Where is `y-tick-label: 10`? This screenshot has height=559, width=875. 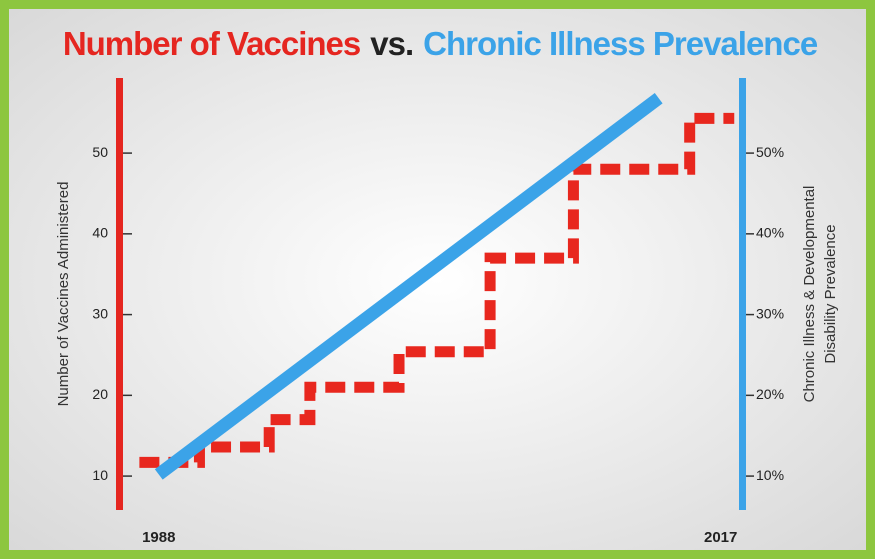 y-tick-label: 10 is located at coordinates (100, 475).